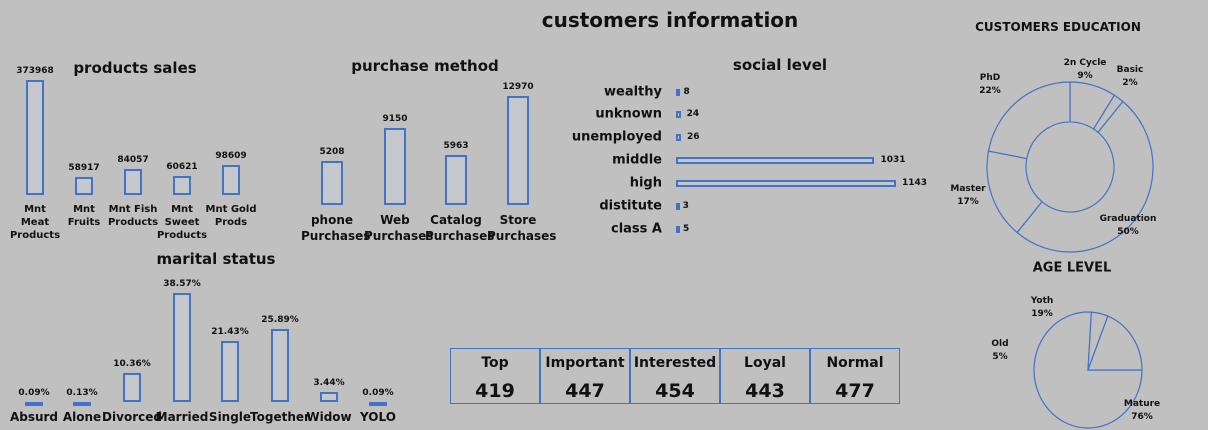 This screenshot has width=1208, height=430. Describe the element at coordinates (686, 92) in the screenshot. I see `value-label: 8` at that location.